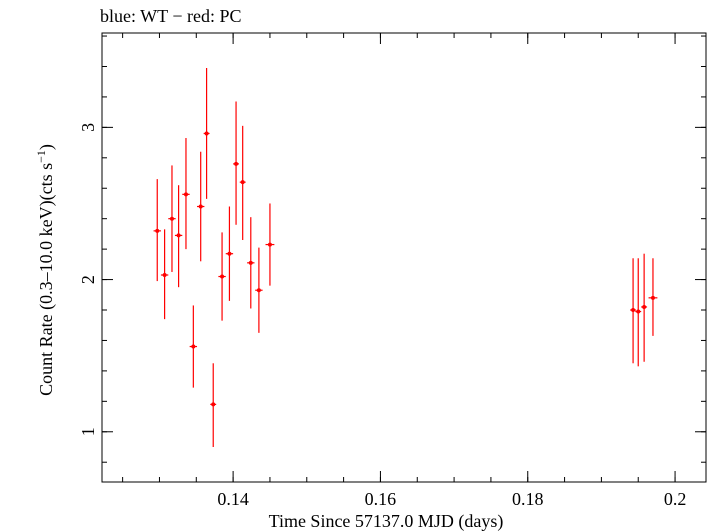 The height and width of the screenshot is (532, 709). I want to click on y-axis-label-main: Count Rate (0.3–10.0 keV)(cts s, so click(46, 279).